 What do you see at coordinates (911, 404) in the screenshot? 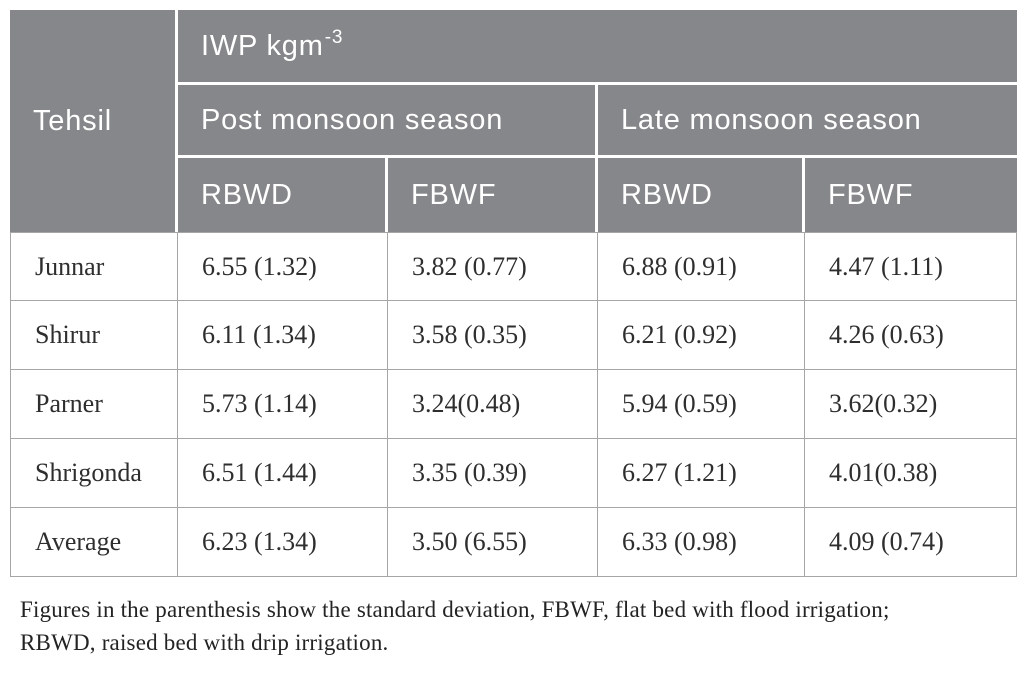
I see `value-cell: 3.62(0.32)` at bounding box center [911, 404].